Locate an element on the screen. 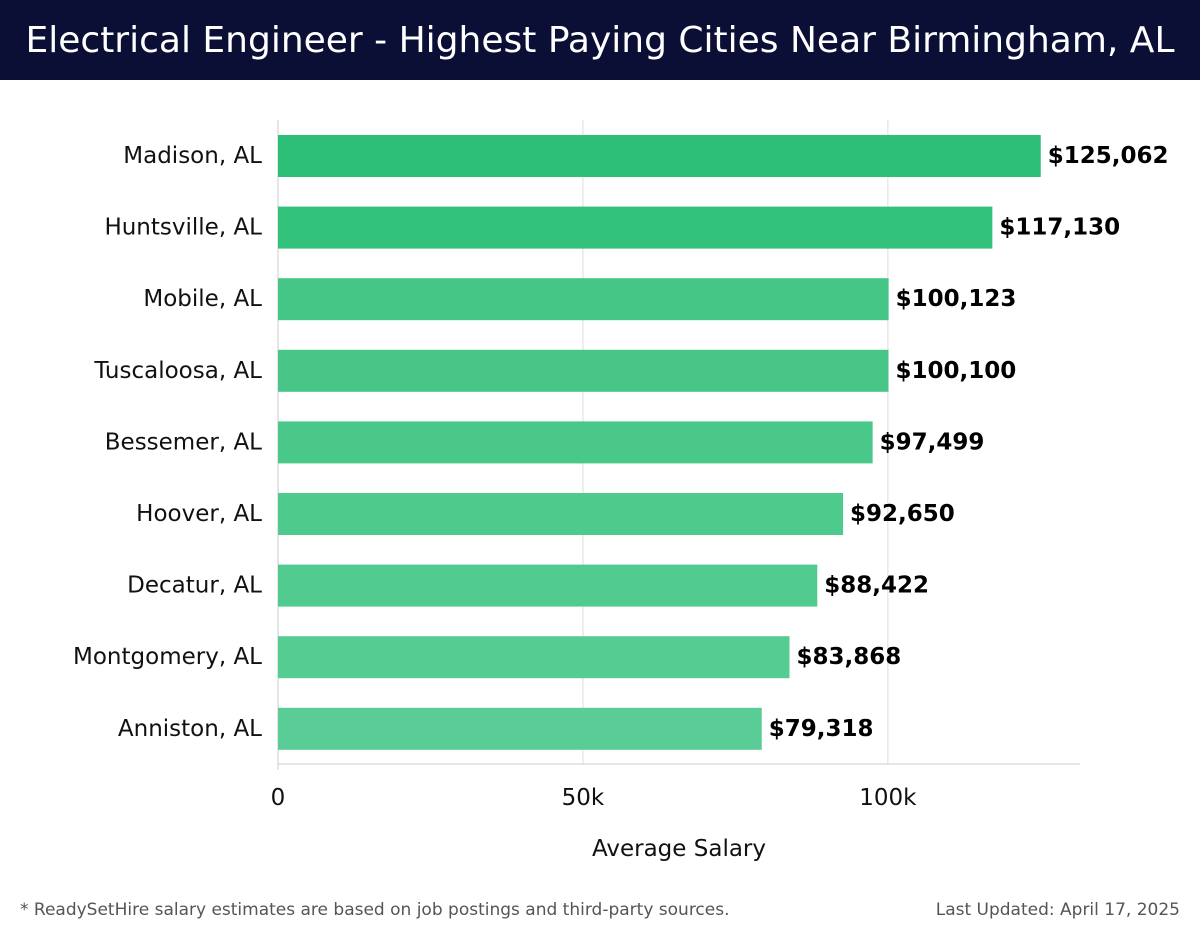 This screenshot has height=940, width=1200. category-label: Tuscaloosa, AL is located at coordinates (177, 371).